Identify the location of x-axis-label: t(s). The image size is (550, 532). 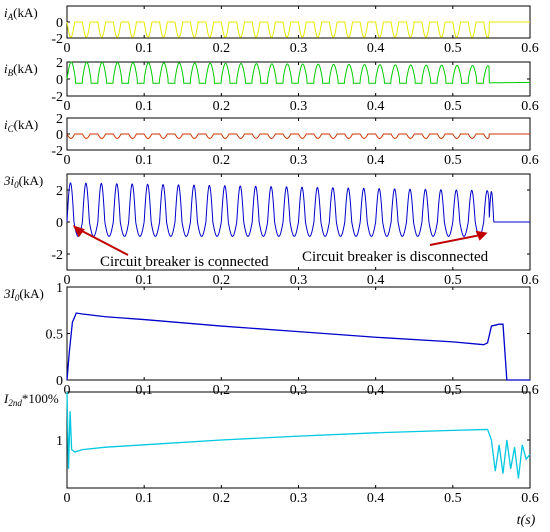
(526, 520).